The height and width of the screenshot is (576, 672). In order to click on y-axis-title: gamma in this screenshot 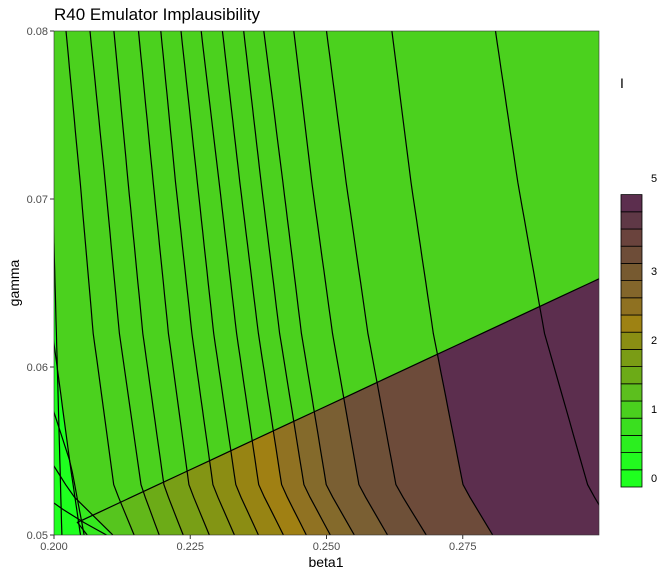, I will do `click(14, 282)`.